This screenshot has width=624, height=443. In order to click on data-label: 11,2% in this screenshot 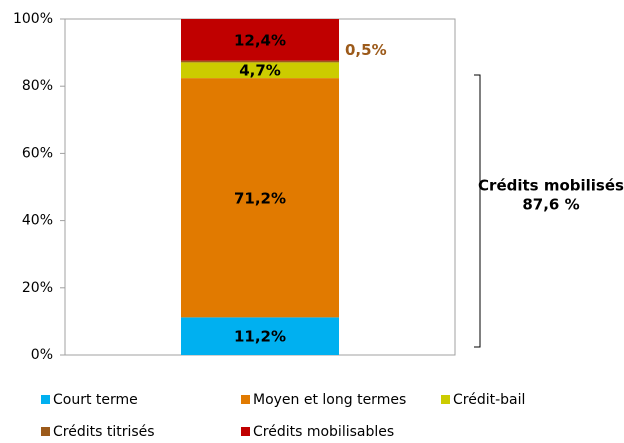, I will do `click(260, 337)`.